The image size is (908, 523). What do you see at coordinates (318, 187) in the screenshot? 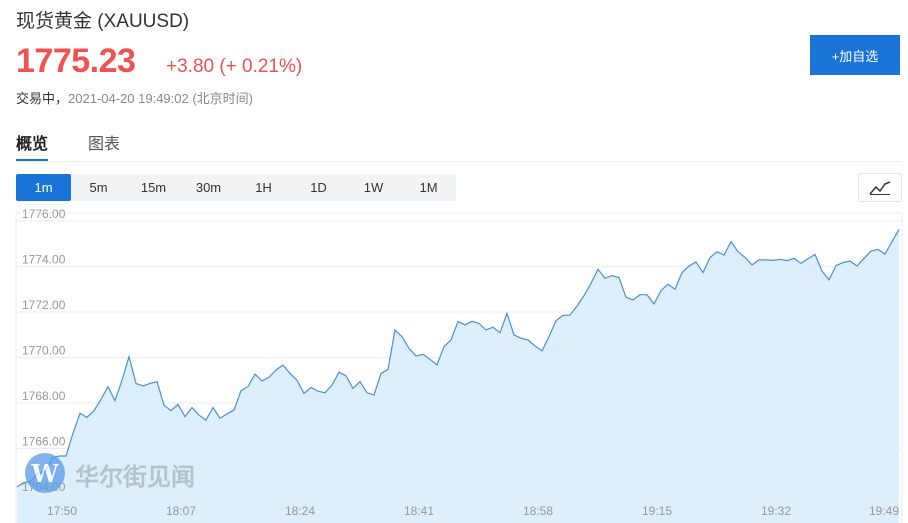
I see `period-1d: 1D` at bounding box center [318, 187].